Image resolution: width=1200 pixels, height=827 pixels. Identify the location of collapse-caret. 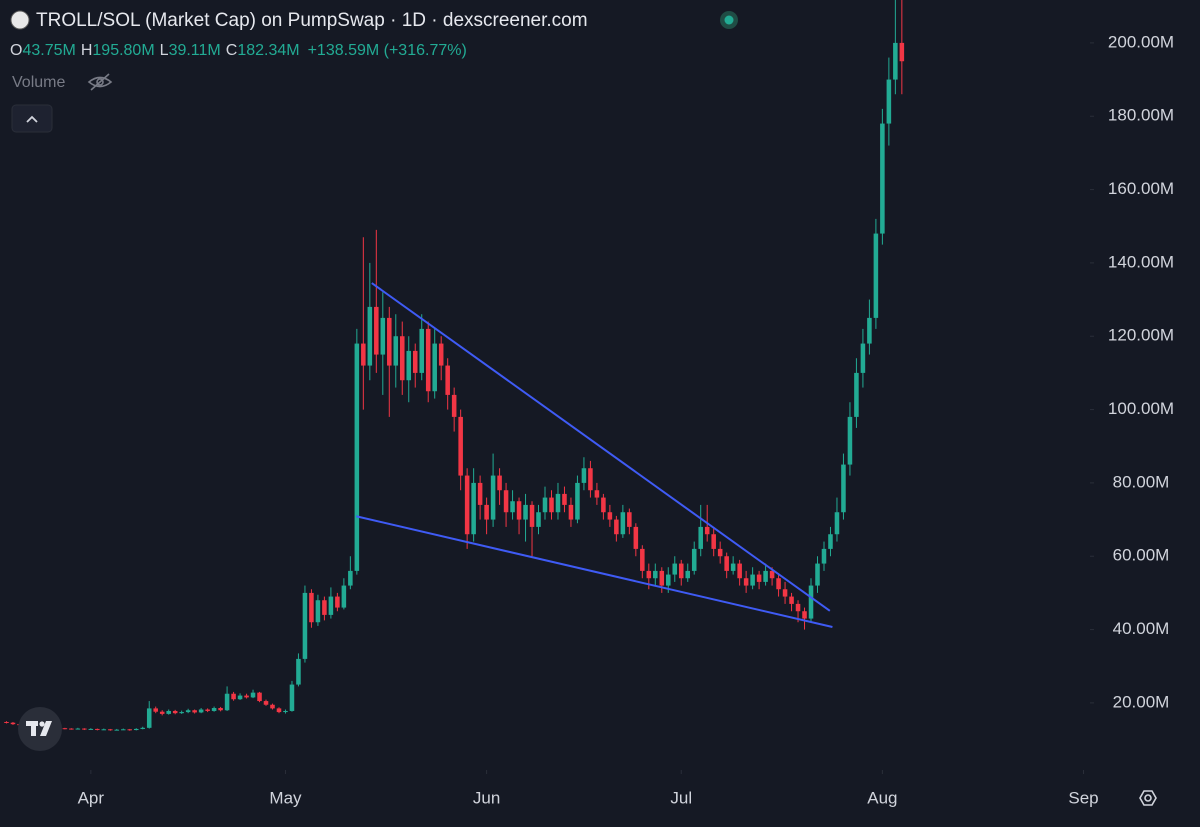
(32, 119).